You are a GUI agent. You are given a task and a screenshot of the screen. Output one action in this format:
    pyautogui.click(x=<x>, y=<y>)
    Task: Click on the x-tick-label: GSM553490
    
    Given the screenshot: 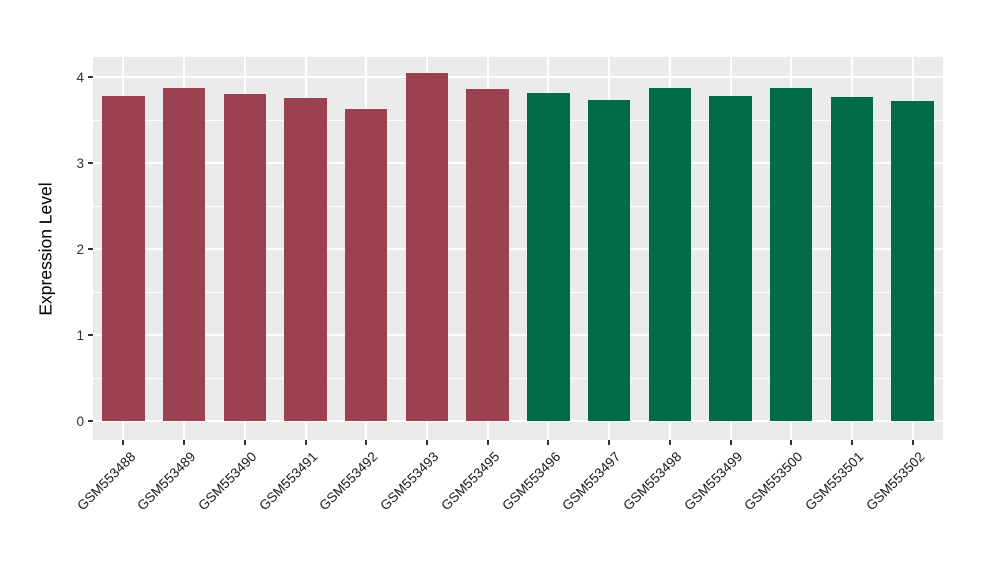 What is the action you would take?
    pyautogui.click(x=227, y=481)
    